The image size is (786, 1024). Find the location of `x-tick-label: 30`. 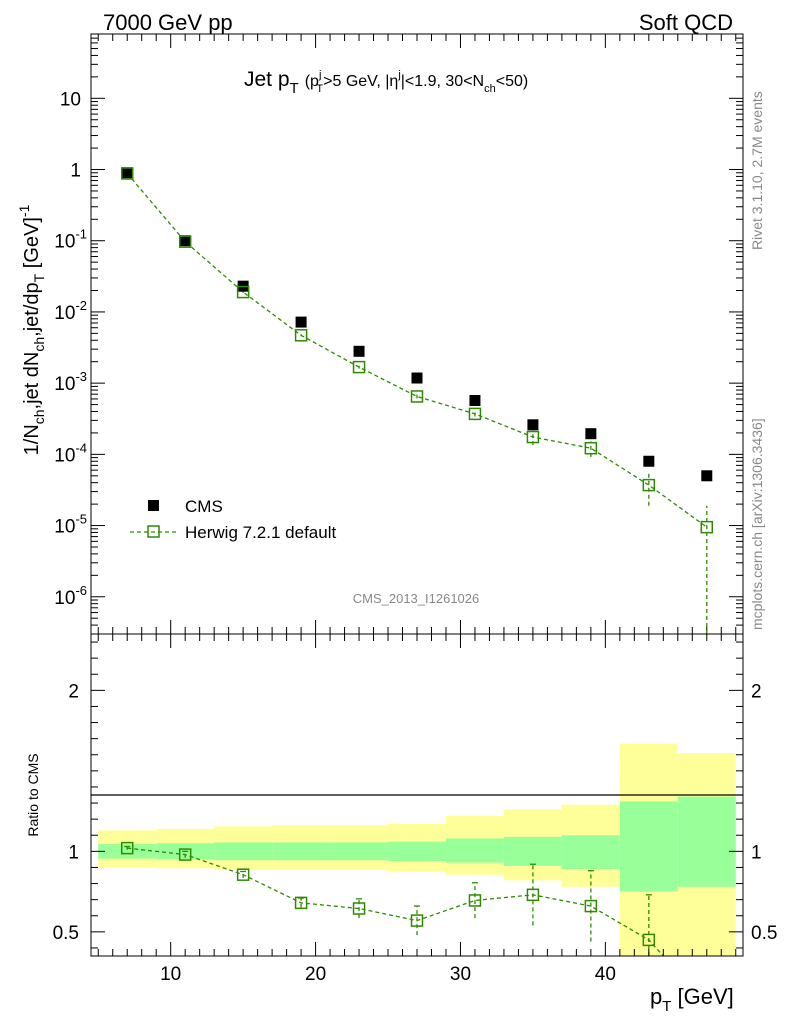

x-tick-label: 30 is located at coordinates (460, 974).